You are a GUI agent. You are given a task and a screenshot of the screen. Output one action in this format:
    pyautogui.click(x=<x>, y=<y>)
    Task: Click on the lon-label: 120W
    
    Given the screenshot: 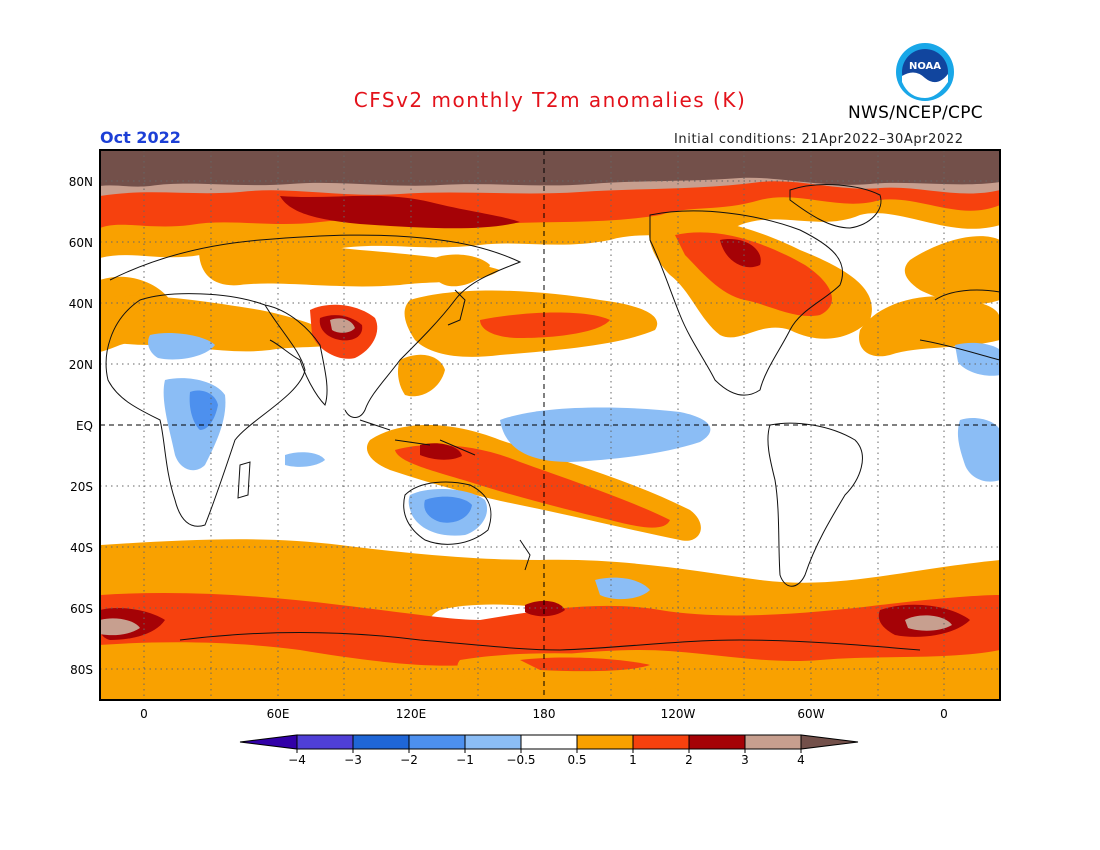 What is the action you would take?
    pyautogui.click(x=678, y=714)
    